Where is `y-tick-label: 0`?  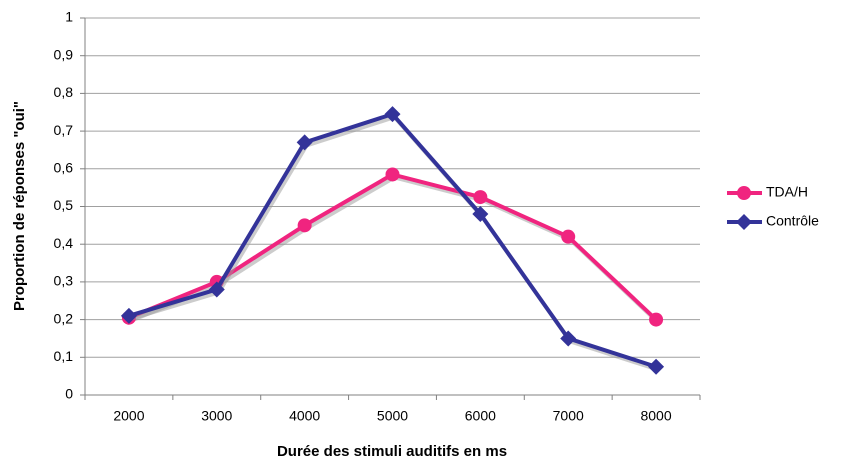 y-tick-label: 0 is located at coordinates (69, 394).